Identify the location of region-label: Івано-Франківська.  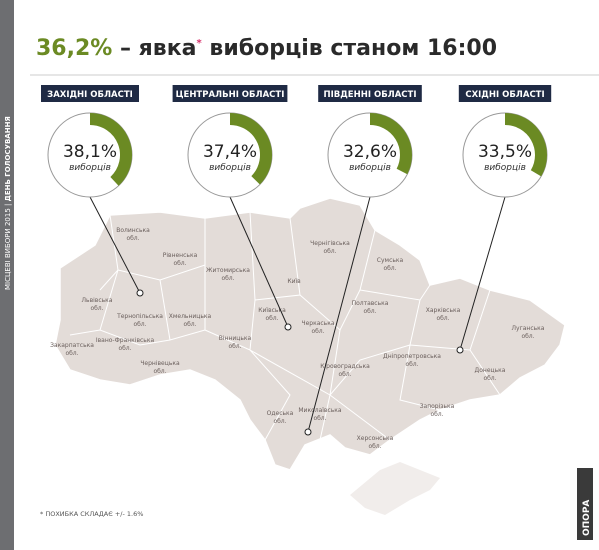
(125, 340).